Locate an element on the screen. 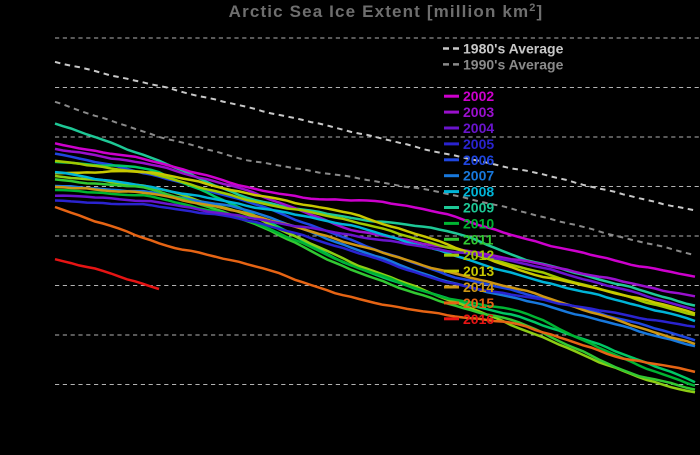 Image resolution: width=700 pixels, height=455 pixels. svg-text: 2012 is located at coordinates (478, 255).